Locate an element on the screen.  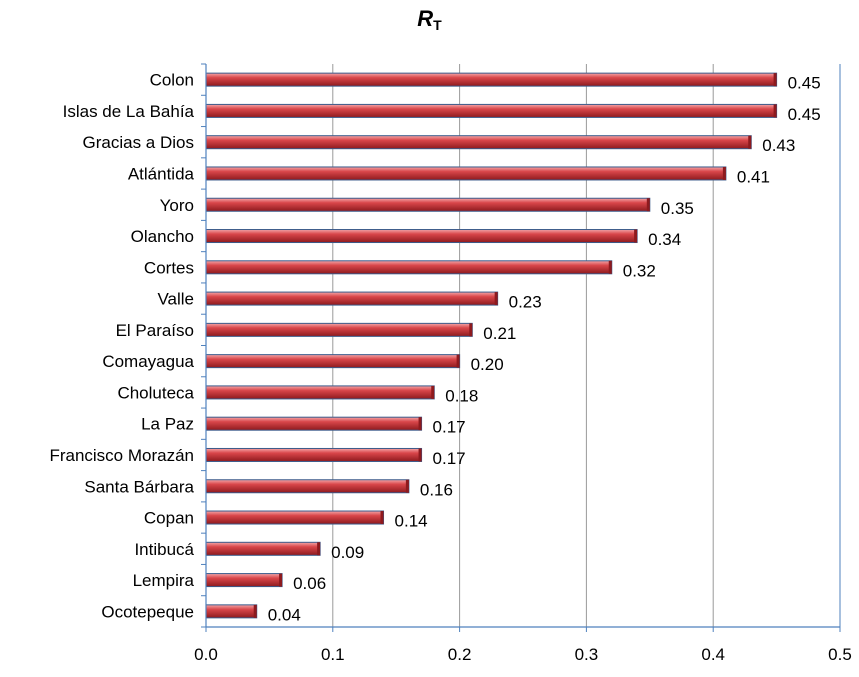
category-label: Olancho is located at coordinates (162, 236).